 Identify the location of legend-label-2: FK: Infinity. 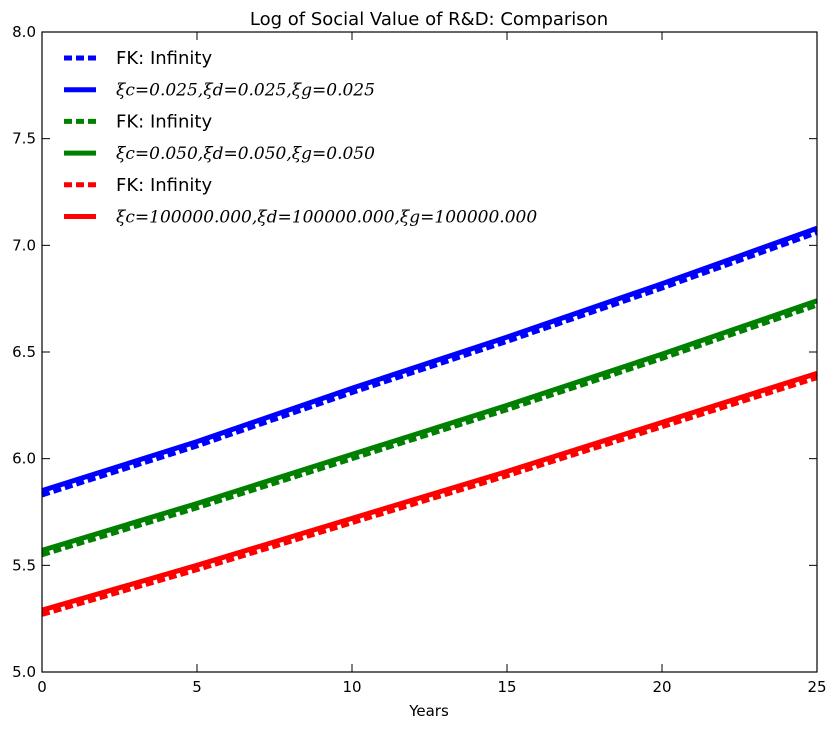
(164, 121).